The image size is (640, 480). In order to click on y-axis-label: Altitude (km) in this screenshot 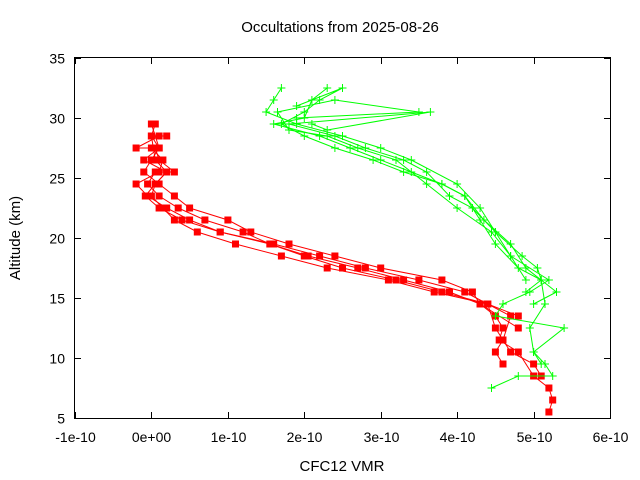, I will do `click(15, 238)`.